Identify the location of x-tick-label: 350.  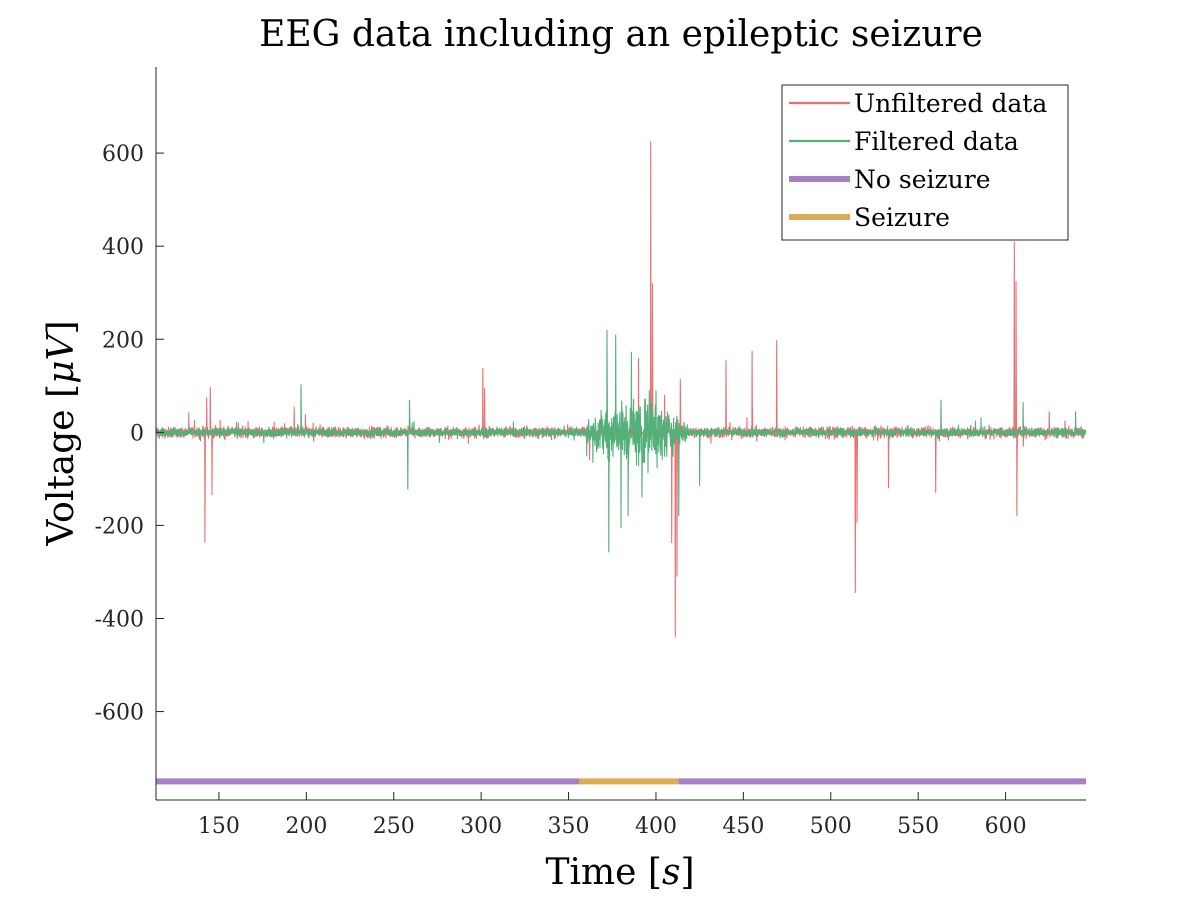
(569, 826).